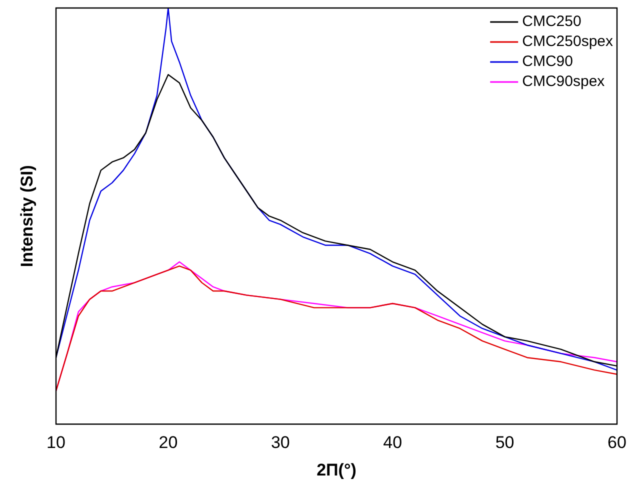 This screenshot has height=489, width=631. What do you see at coordinates (168, 442) in the screenshot?
I see `x-tick-label: 20` at bounding box center [168, 442].